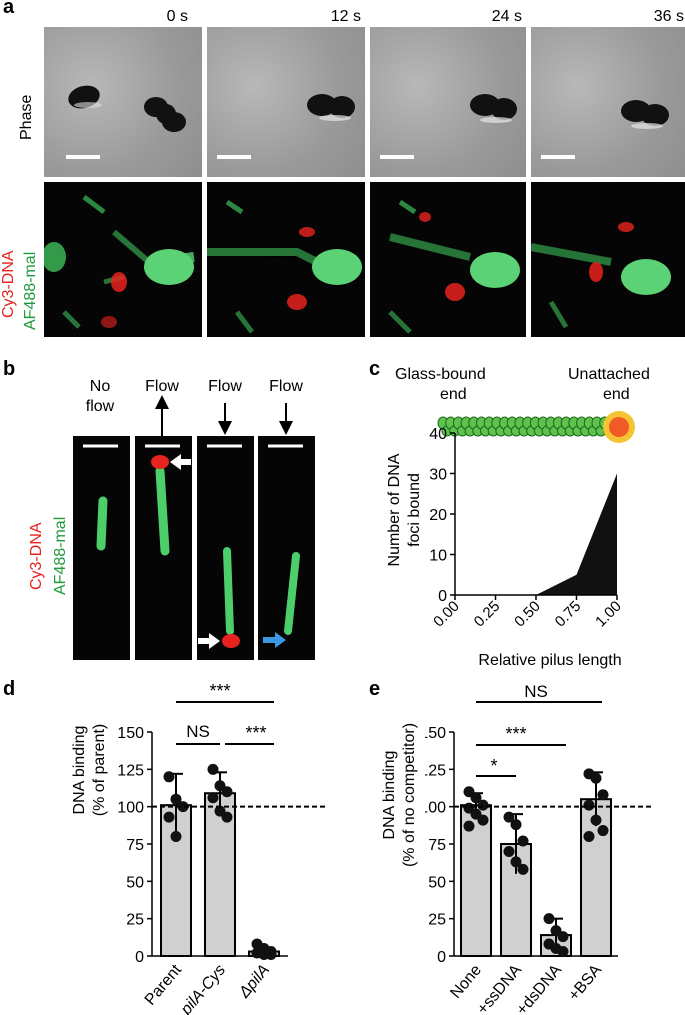 The image size is (685, 1015). Describe the element at coordinates (437, 920) in the screenshot. I see `y-tick-label: 25` at that location.